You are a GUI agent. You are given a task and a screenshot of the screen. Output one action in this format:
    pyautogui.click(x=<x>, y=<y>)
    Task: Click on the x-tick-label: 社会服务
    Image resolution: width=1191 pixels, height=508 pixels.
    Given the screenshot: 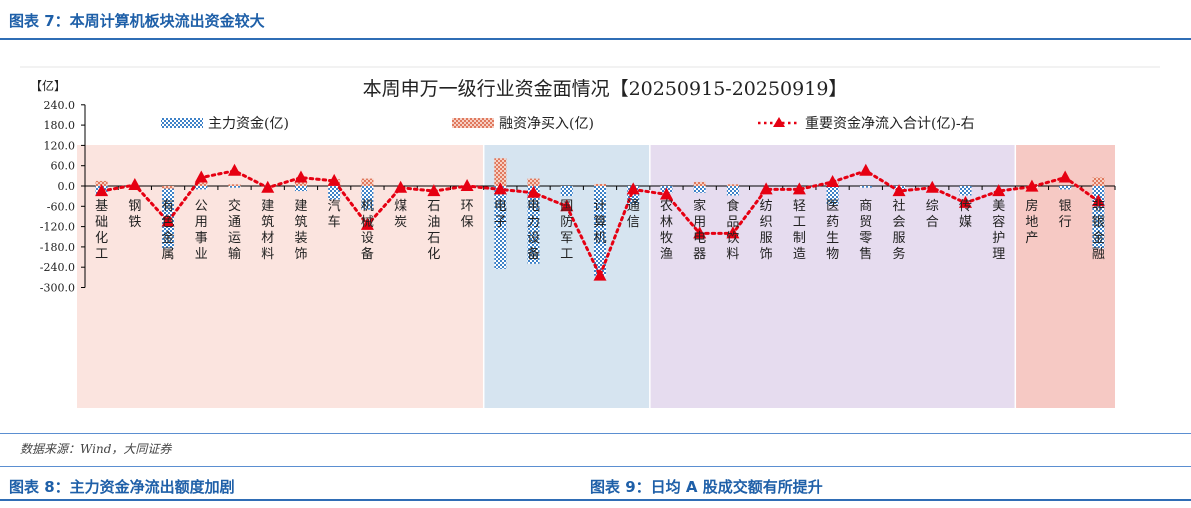 What is the action you would take?
    pyautogui.click(x=899, y=230)
    